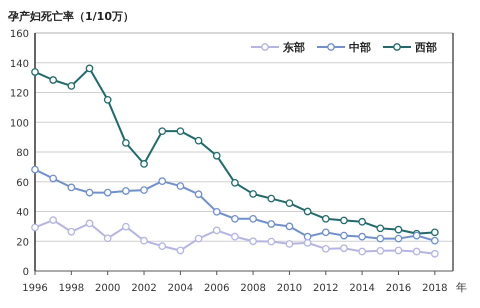  What do you see at coordinates (289, 288) in the screenshot?
I see `x-tick-label: 2010` at bounding box center [289, 288].